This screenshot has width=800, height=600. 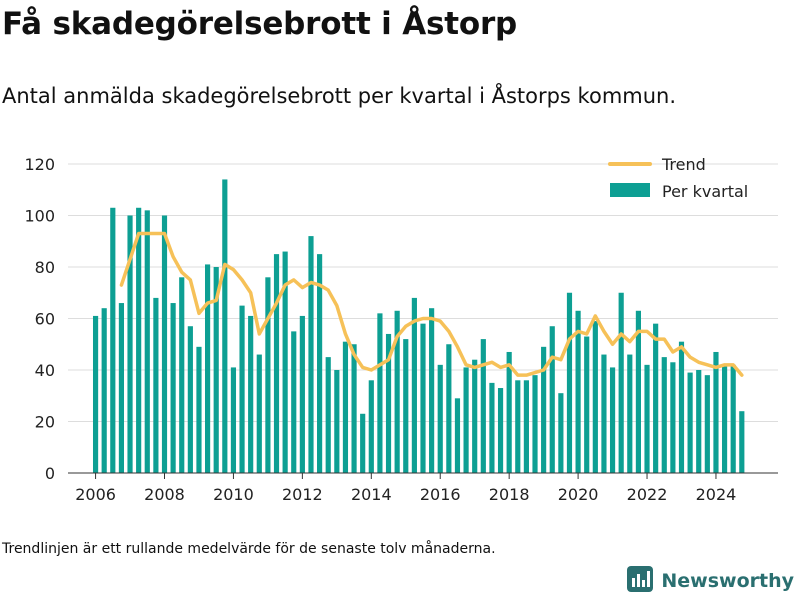 I want to click on y-tick-label: 120, so click(x=39, y=164).